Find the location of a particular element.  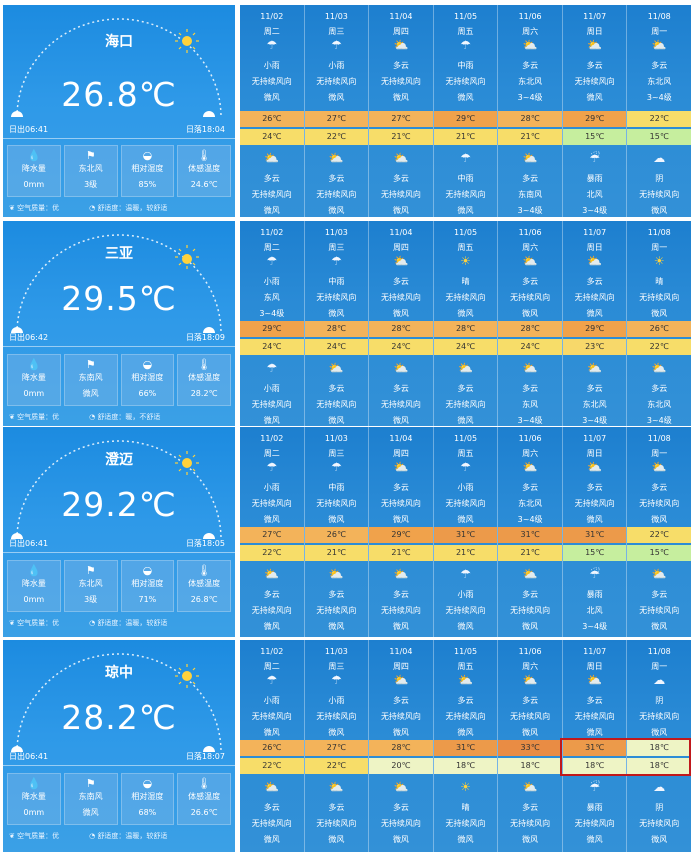

forecast-date: 11/07 is located at coordinates (595, 16).